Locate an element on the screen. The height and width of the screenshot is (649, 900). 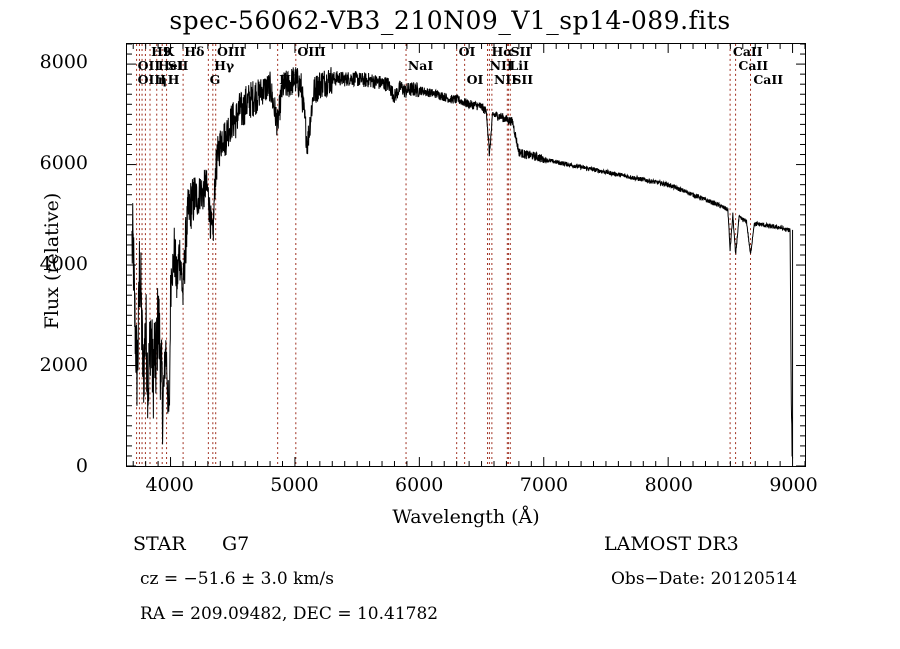
line-label-OII-0: OII is located at coordinates (149, 65).